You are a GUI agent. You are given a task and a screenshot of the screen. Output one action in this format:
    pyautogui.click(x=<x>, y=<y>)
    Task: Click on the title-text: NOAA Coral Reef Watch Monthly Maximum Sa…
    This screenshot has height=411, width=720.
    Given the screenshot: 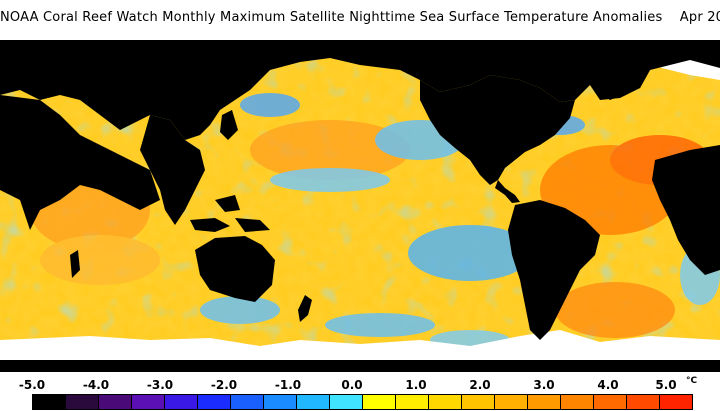 What is the action you would take?
    pyautogui.click(x=331, y=17)
    